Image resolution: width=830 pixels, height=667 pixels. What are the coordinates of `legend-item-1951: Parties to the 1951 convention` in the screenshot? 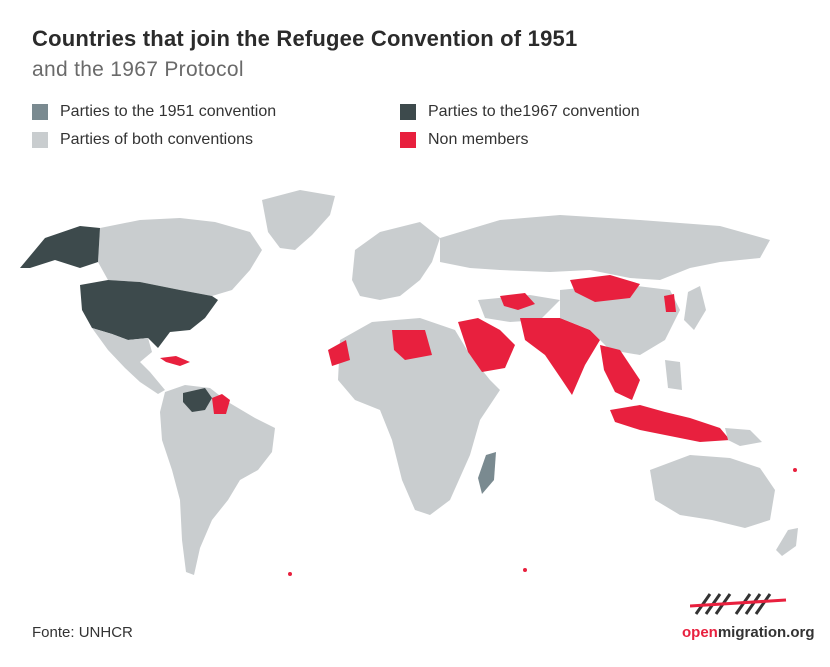 It's located at (154, 112).